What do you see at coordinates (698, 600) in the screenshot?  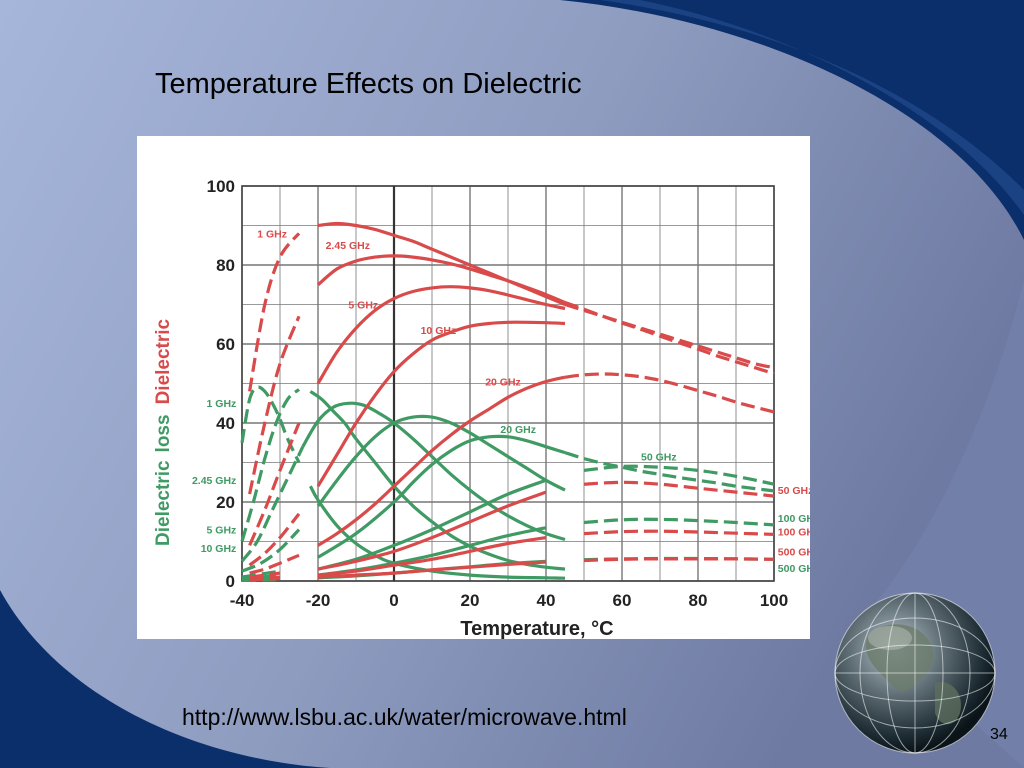 I see `x-tick-label: 80` at bounding box center [698, 600].